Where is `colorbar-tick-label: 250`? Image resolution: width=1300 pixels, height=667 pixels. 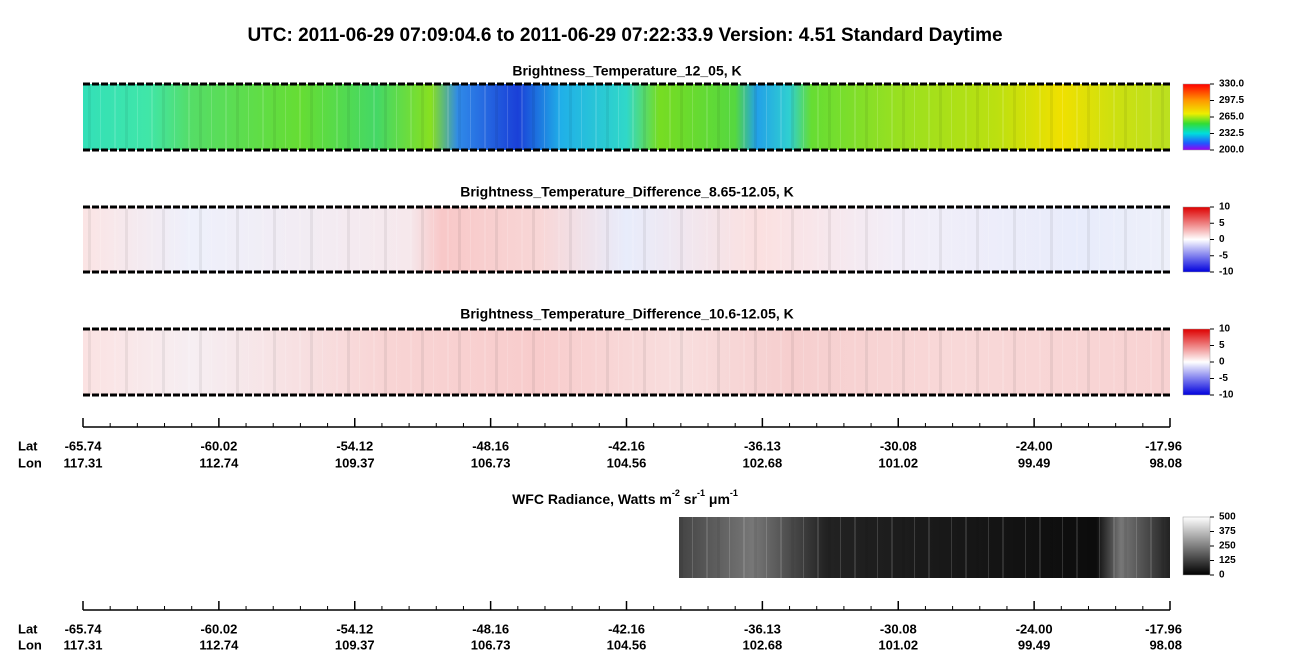
colorbar-tick-label: 250 is located at coordinates (1227, 546).